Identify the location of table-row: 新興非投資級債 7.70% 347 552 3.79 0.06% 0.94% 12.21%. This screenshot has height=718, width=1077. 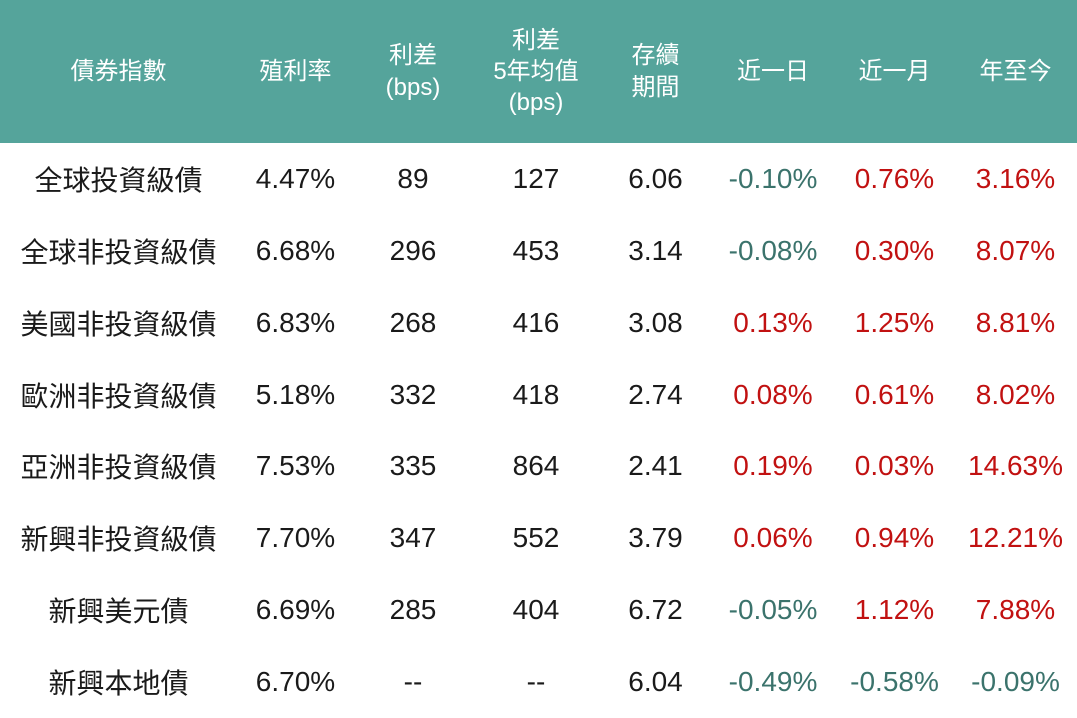
(538, 538).